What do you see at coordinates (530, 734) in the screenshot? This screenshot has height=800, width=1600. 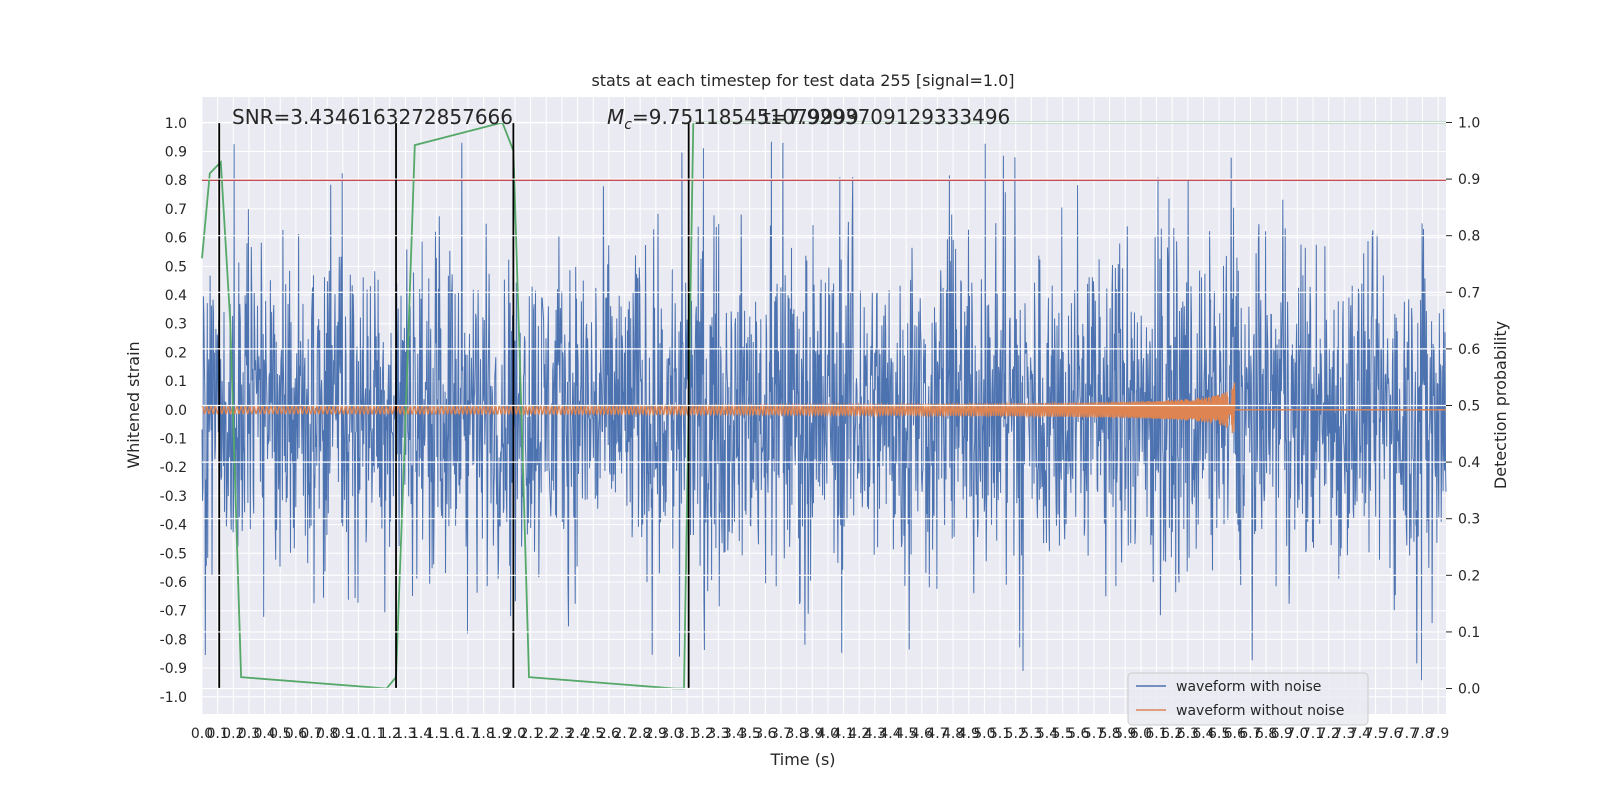 I see `x-tick-label: 2.1` at bounding box center [530, 734].